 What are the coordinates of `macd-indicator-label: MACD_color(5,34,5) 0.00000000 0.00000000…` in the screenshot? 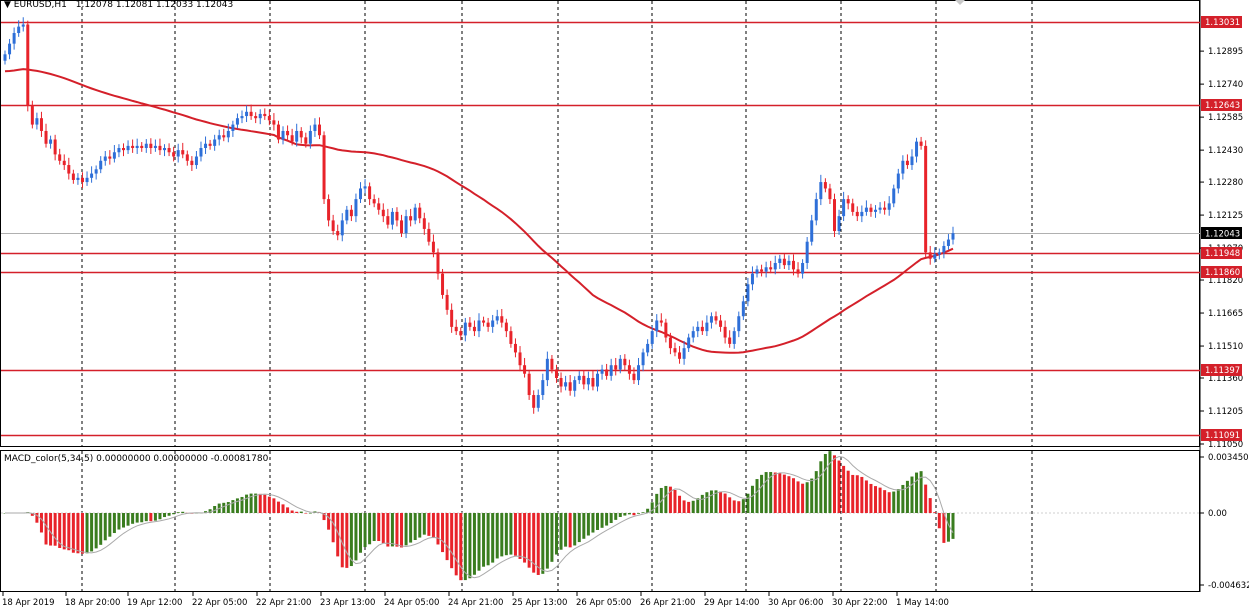 It's located at (136, 459).